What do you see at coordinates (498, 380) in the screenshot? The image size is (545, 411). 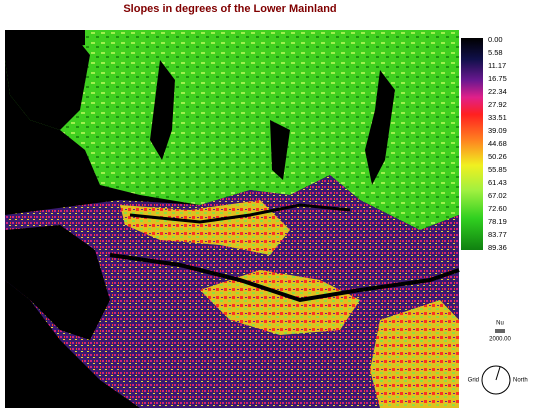 I see `north-arrow: Grid North` at bounding box center [498, 380].